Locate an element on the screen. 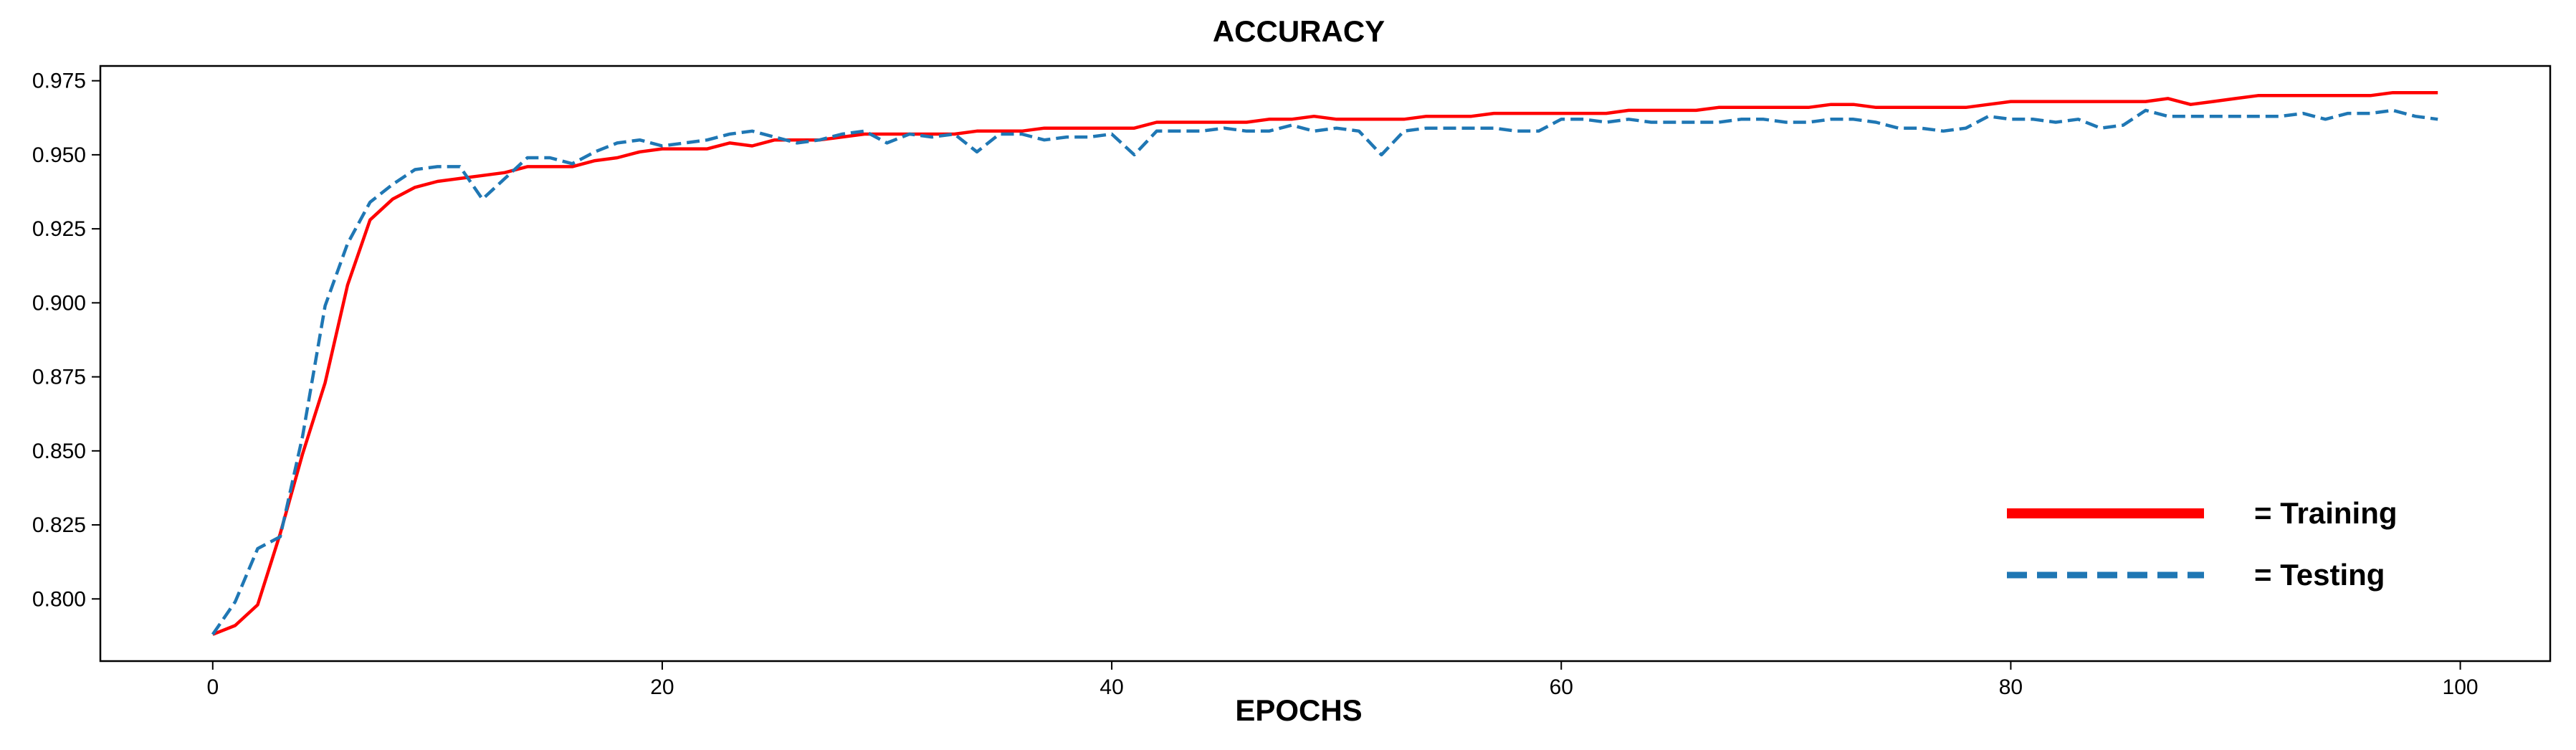 This screenshot has width=2576, height=750. y-tick-label: 0.950 is located at coordinates (59, 155).